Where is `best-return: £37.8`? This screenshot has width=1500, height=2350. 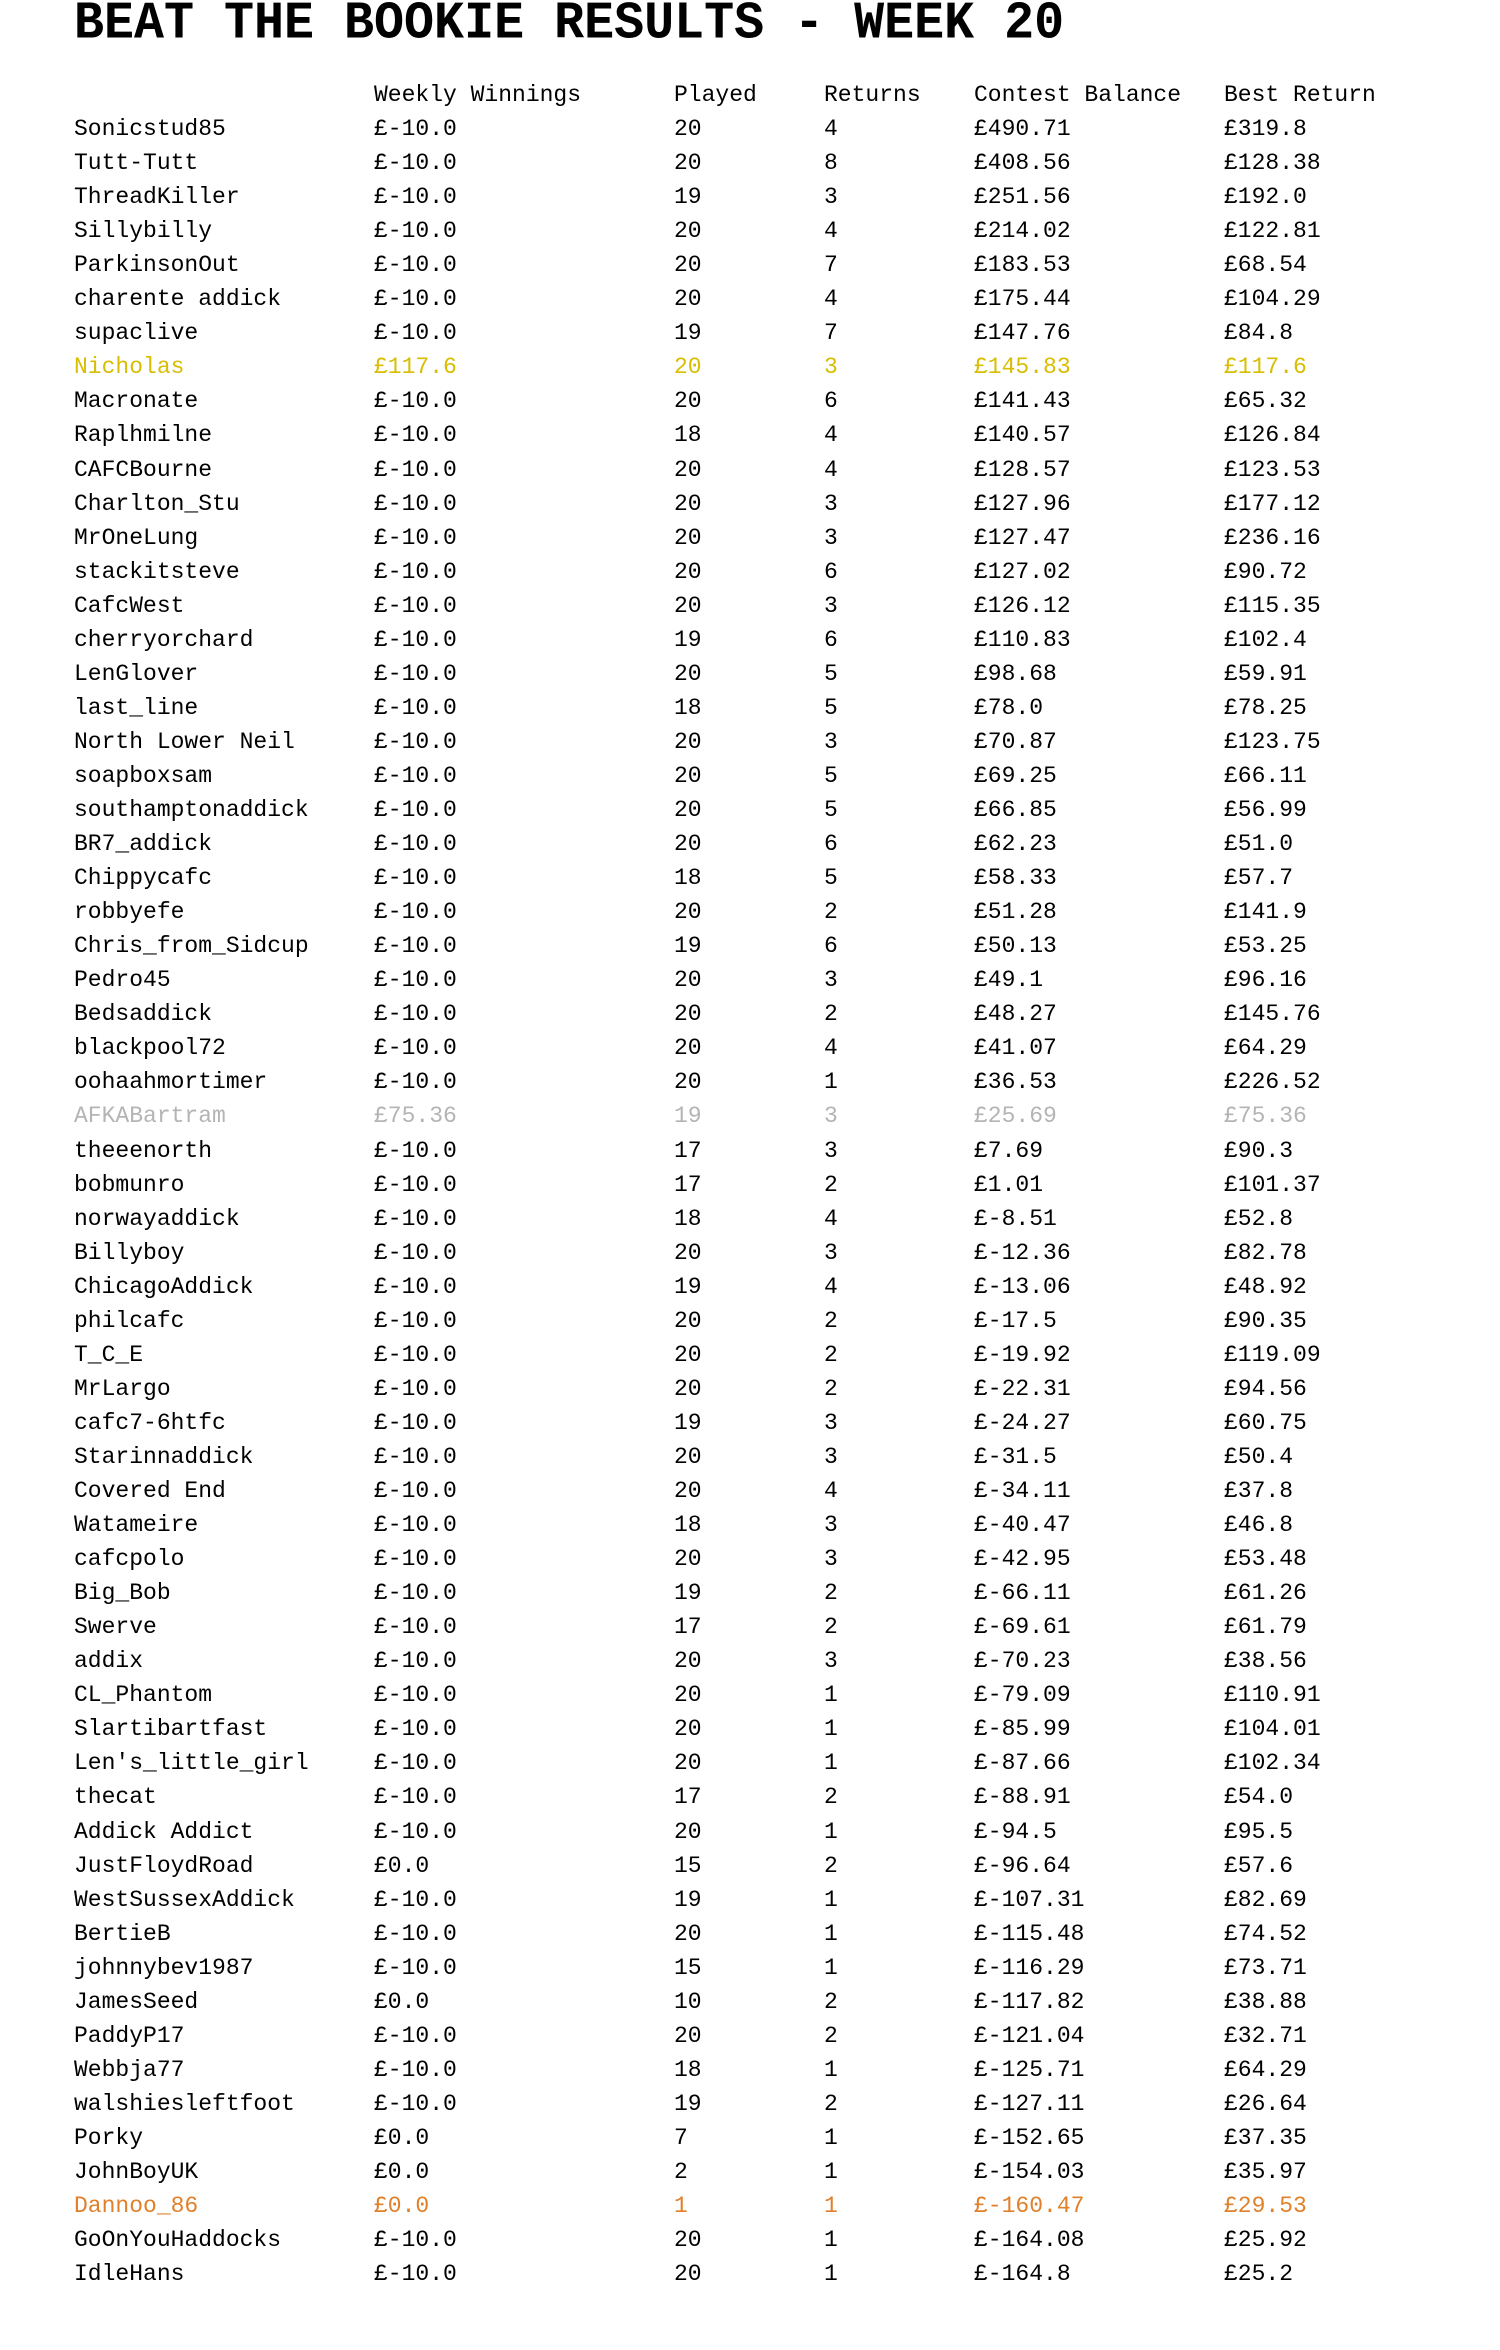 best-return: £37.8 is located at coordinates (1259, 1491).